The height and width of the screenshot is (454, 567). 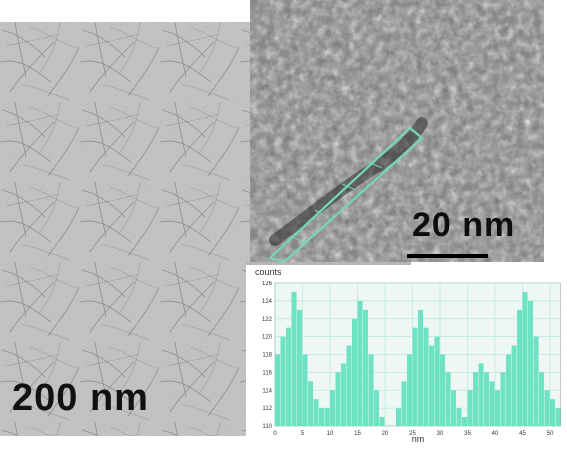 What do you see at coordinates (464, 225) in the screenshot?
I see `top-scale-label: 20 nm` at bounding box center [464, 225].